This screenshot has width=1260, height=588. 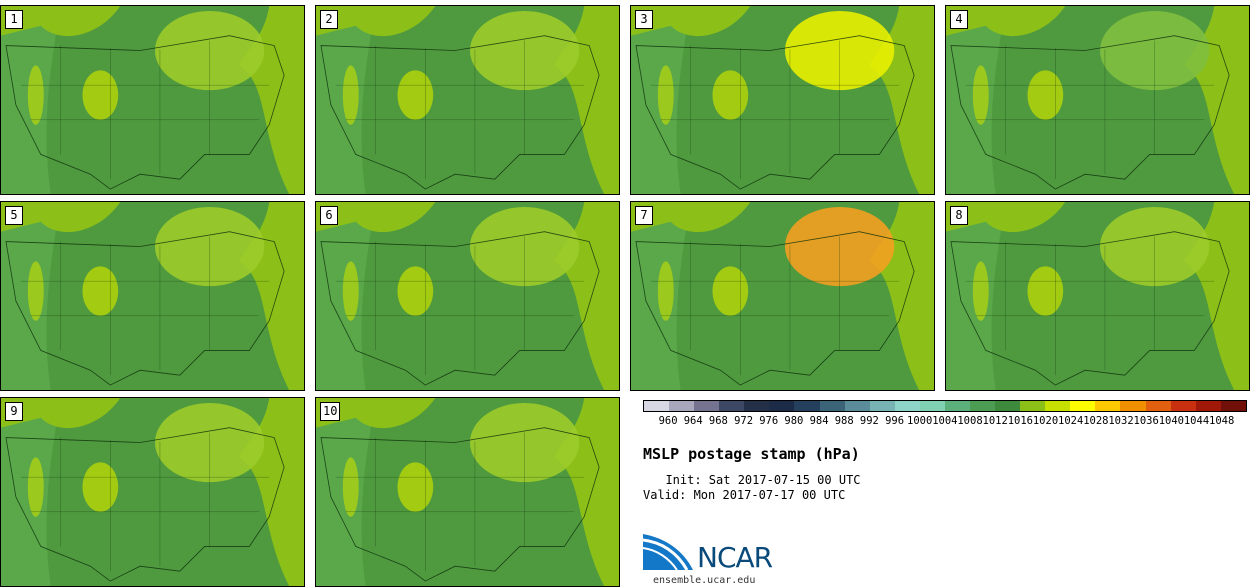 I want to click on map-panel: 10, so click(x=467, y=492).